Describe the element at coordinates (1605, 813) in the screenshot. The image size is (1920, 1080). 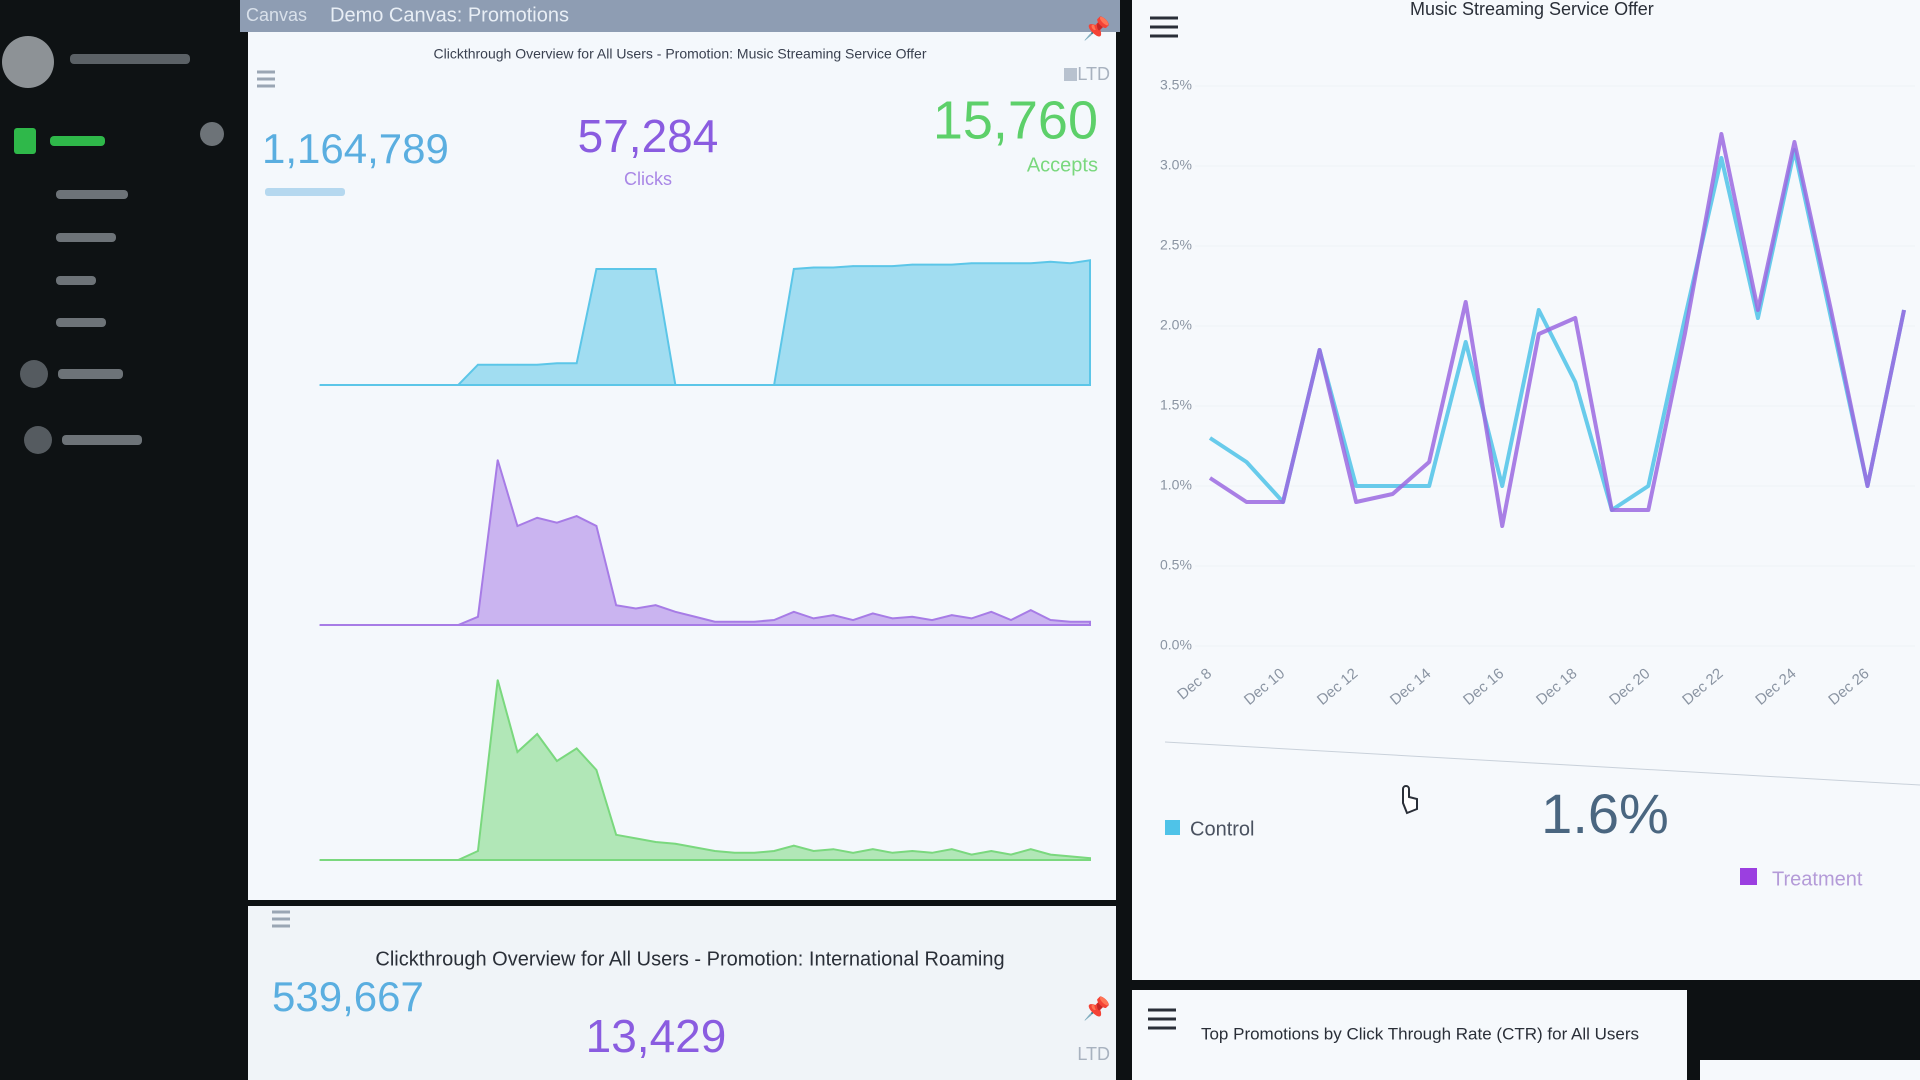
I see `highlight-value: 1.6%` at that location.